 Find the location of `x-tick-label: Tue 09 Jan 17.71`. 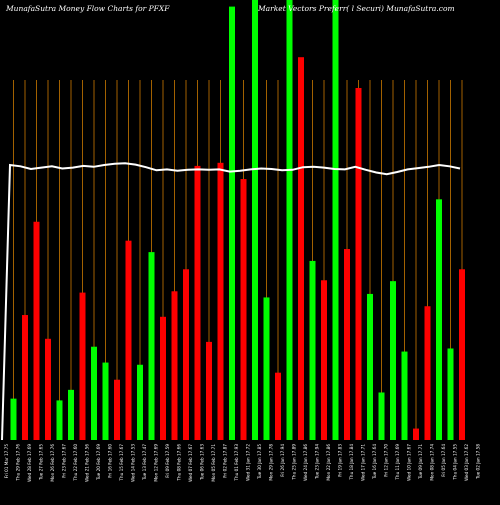

x-tick-label: Tue 09 Jan 17.71 is located at coordinates (420, 462).